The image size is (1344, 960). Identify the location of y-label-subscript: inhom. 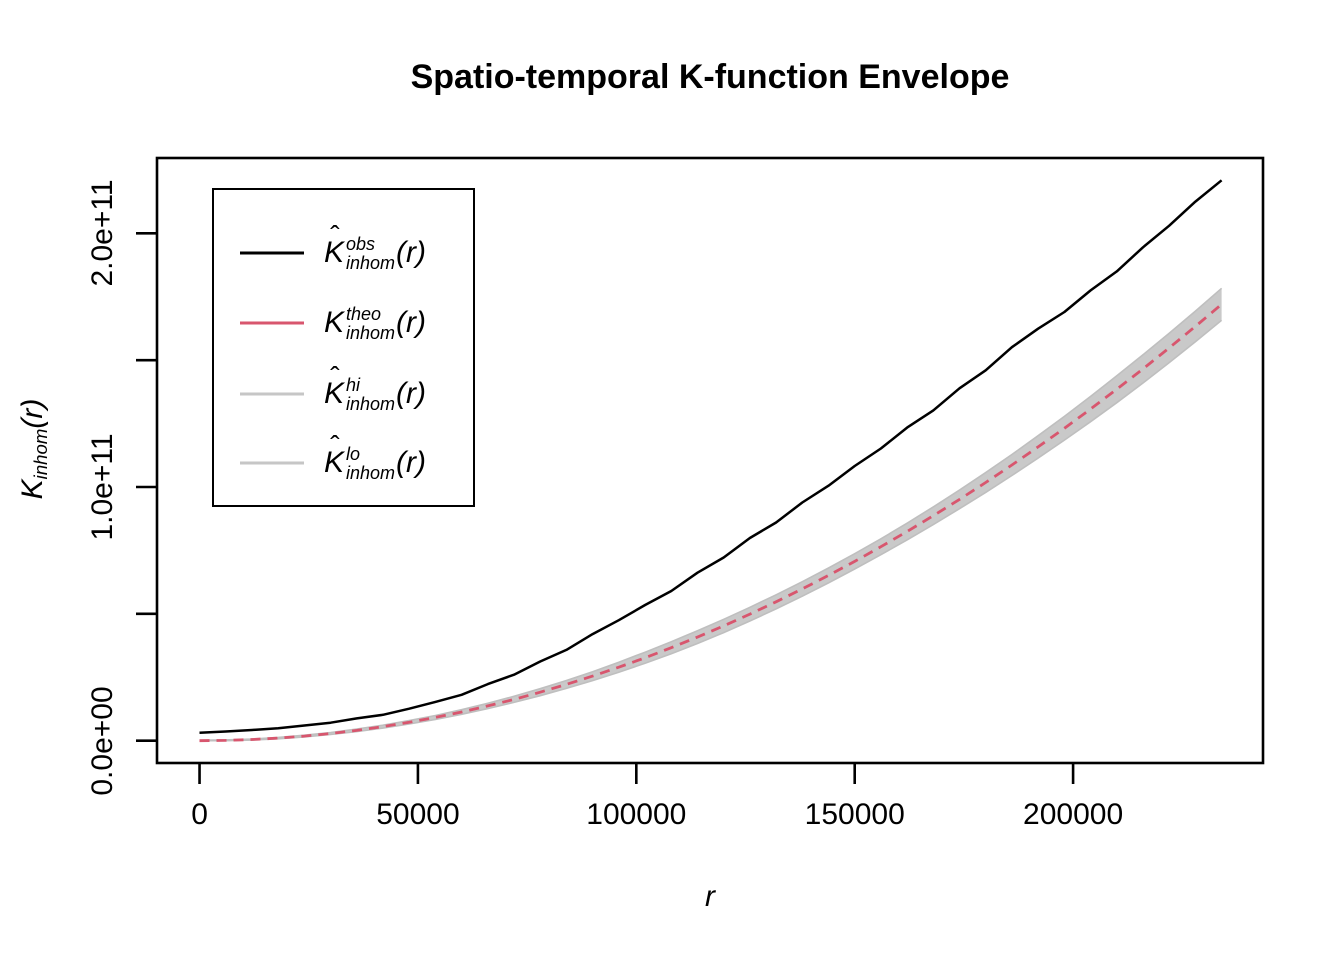
(41, 454).